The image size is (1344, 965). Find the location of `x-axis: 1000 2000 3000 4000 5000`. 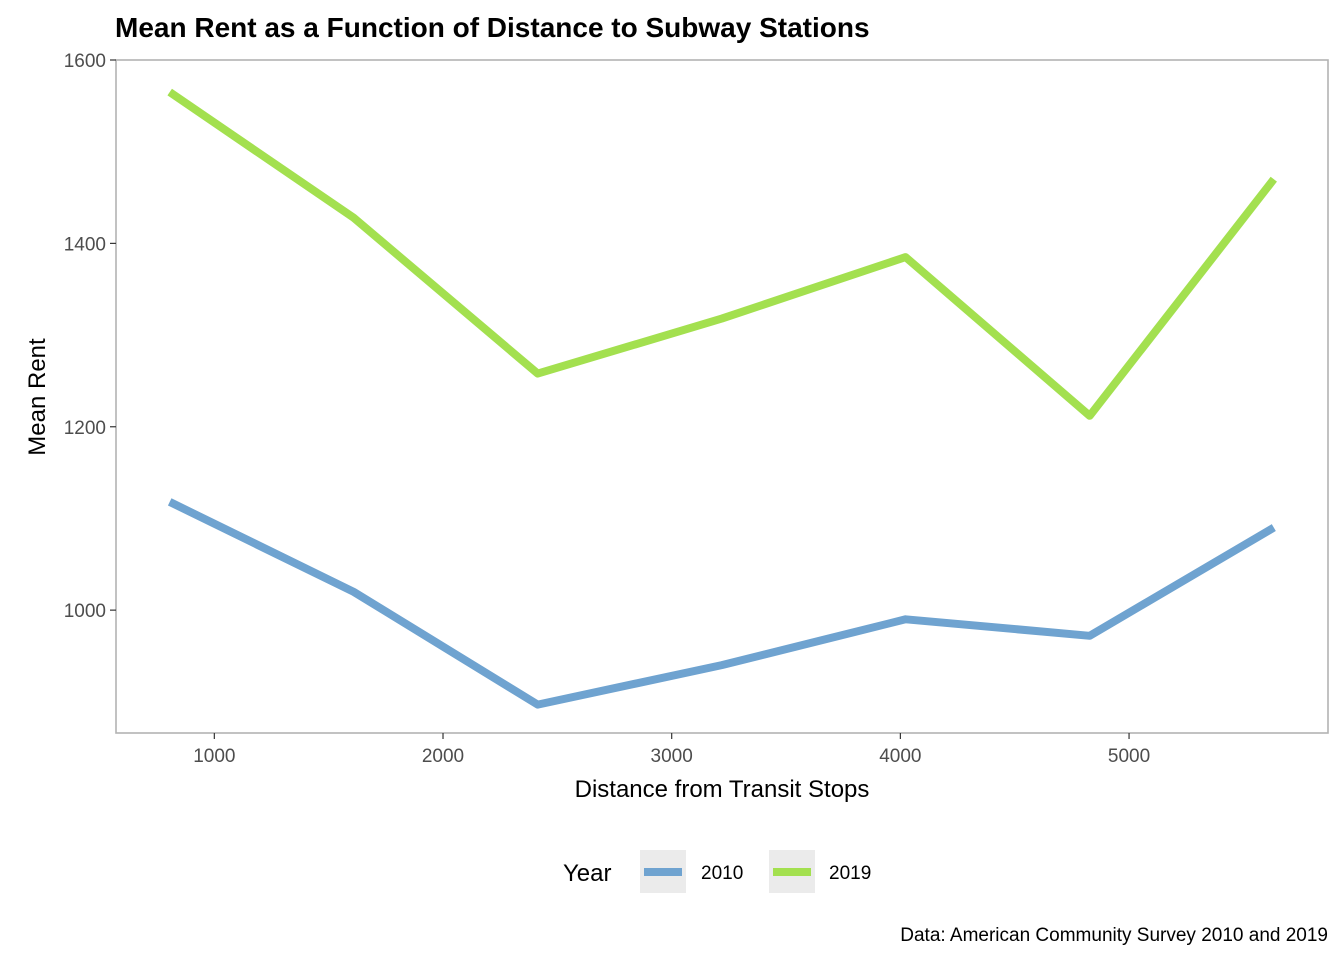

x-axis: 1000 2000 3000 4000 5000 is located at coordinates (671, 750).